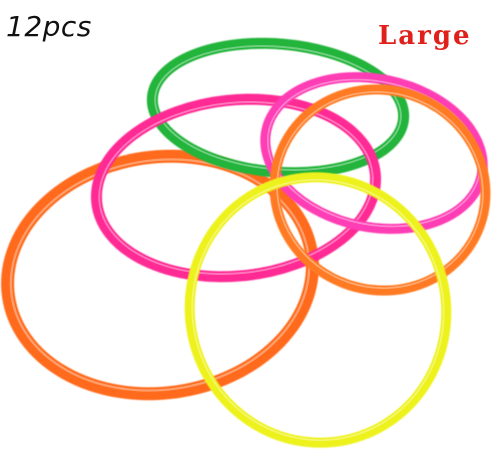  Describe the element at coordinates (49, 26) in the screenshot. I see `quantity-label: 12pcs` at that location.